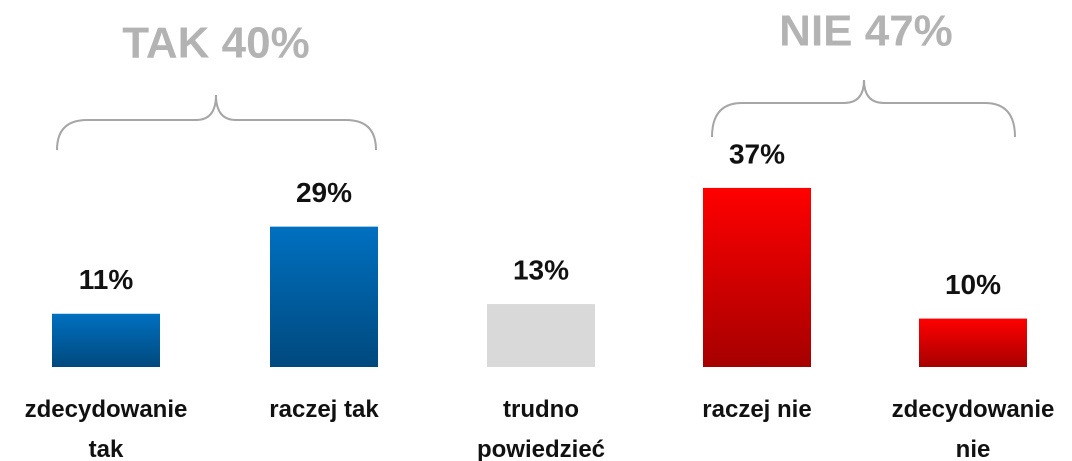 This screenshot has width=1072, height=461. I want to click on annotation: TAK 40%, so click(215, 43).